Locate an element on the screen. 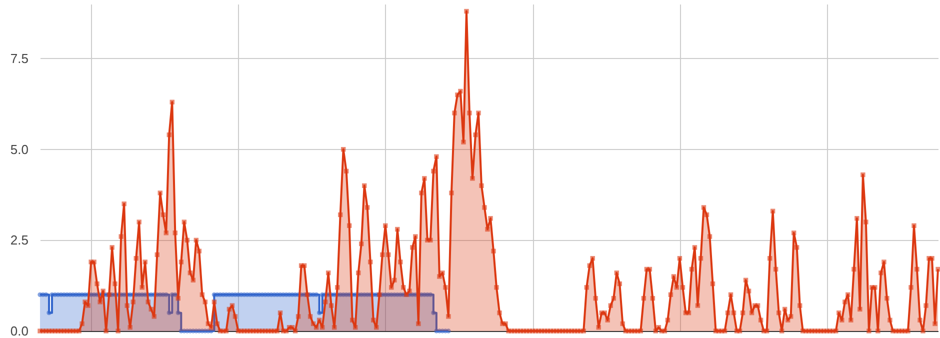 The width and height of the screenshot is (940, 338). y-tick-label: 2.5 is located at coordinates (19, 240).